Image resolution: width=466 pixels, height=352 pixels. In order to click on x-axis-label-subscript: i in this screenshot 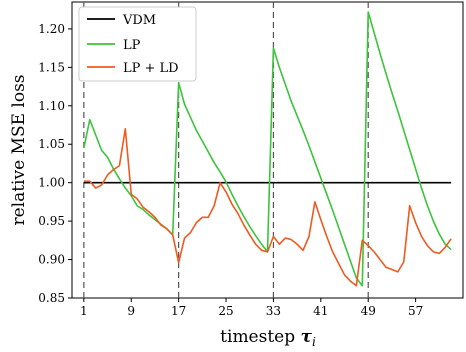, I will do `click(314, 342)`.